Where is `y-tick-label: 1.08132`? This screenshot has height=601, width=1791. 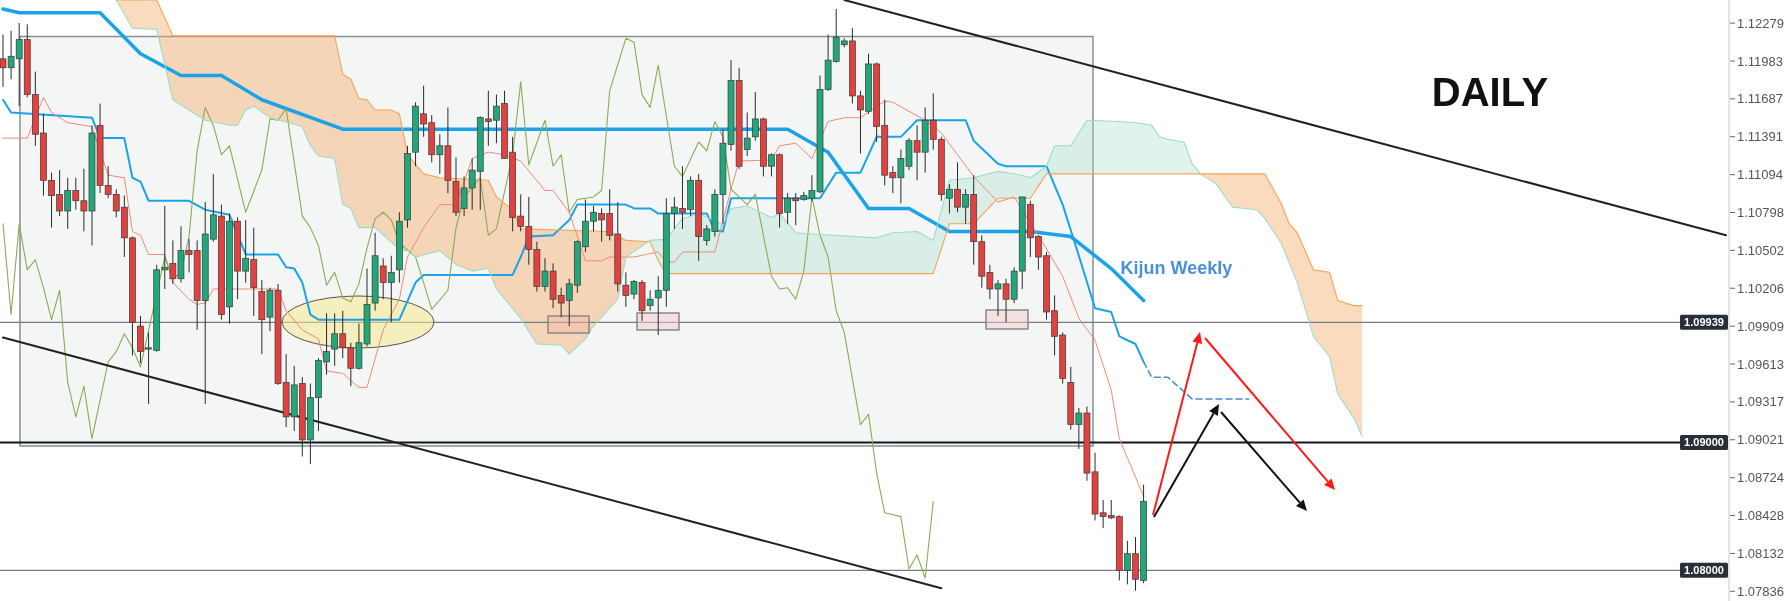 y-tick-label: 1.08132 is located at coordinates (1760, 553).